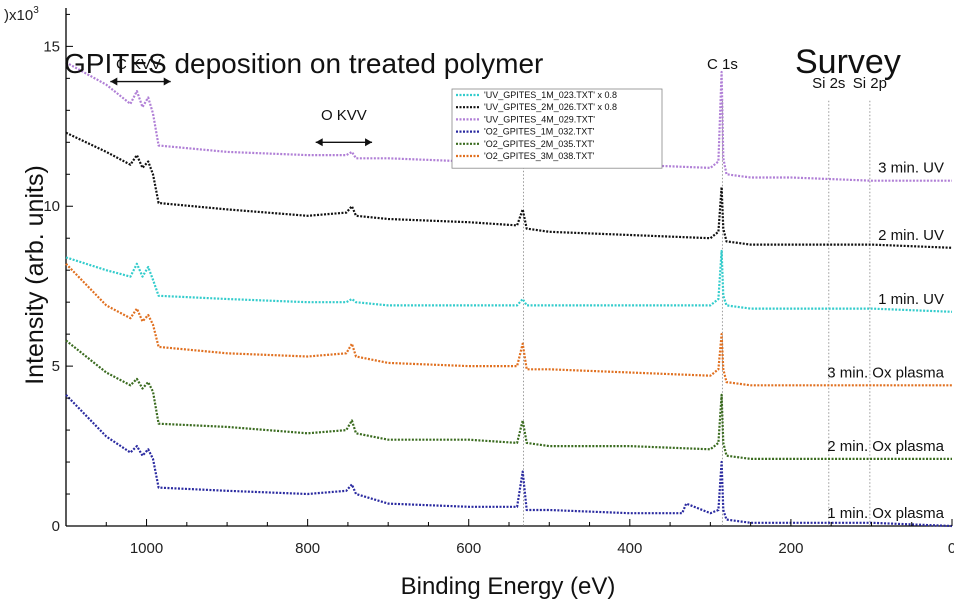 The height and width of the screenshot is (605, 954). I want to click on y-tick-label: 0, so click(56, 526).